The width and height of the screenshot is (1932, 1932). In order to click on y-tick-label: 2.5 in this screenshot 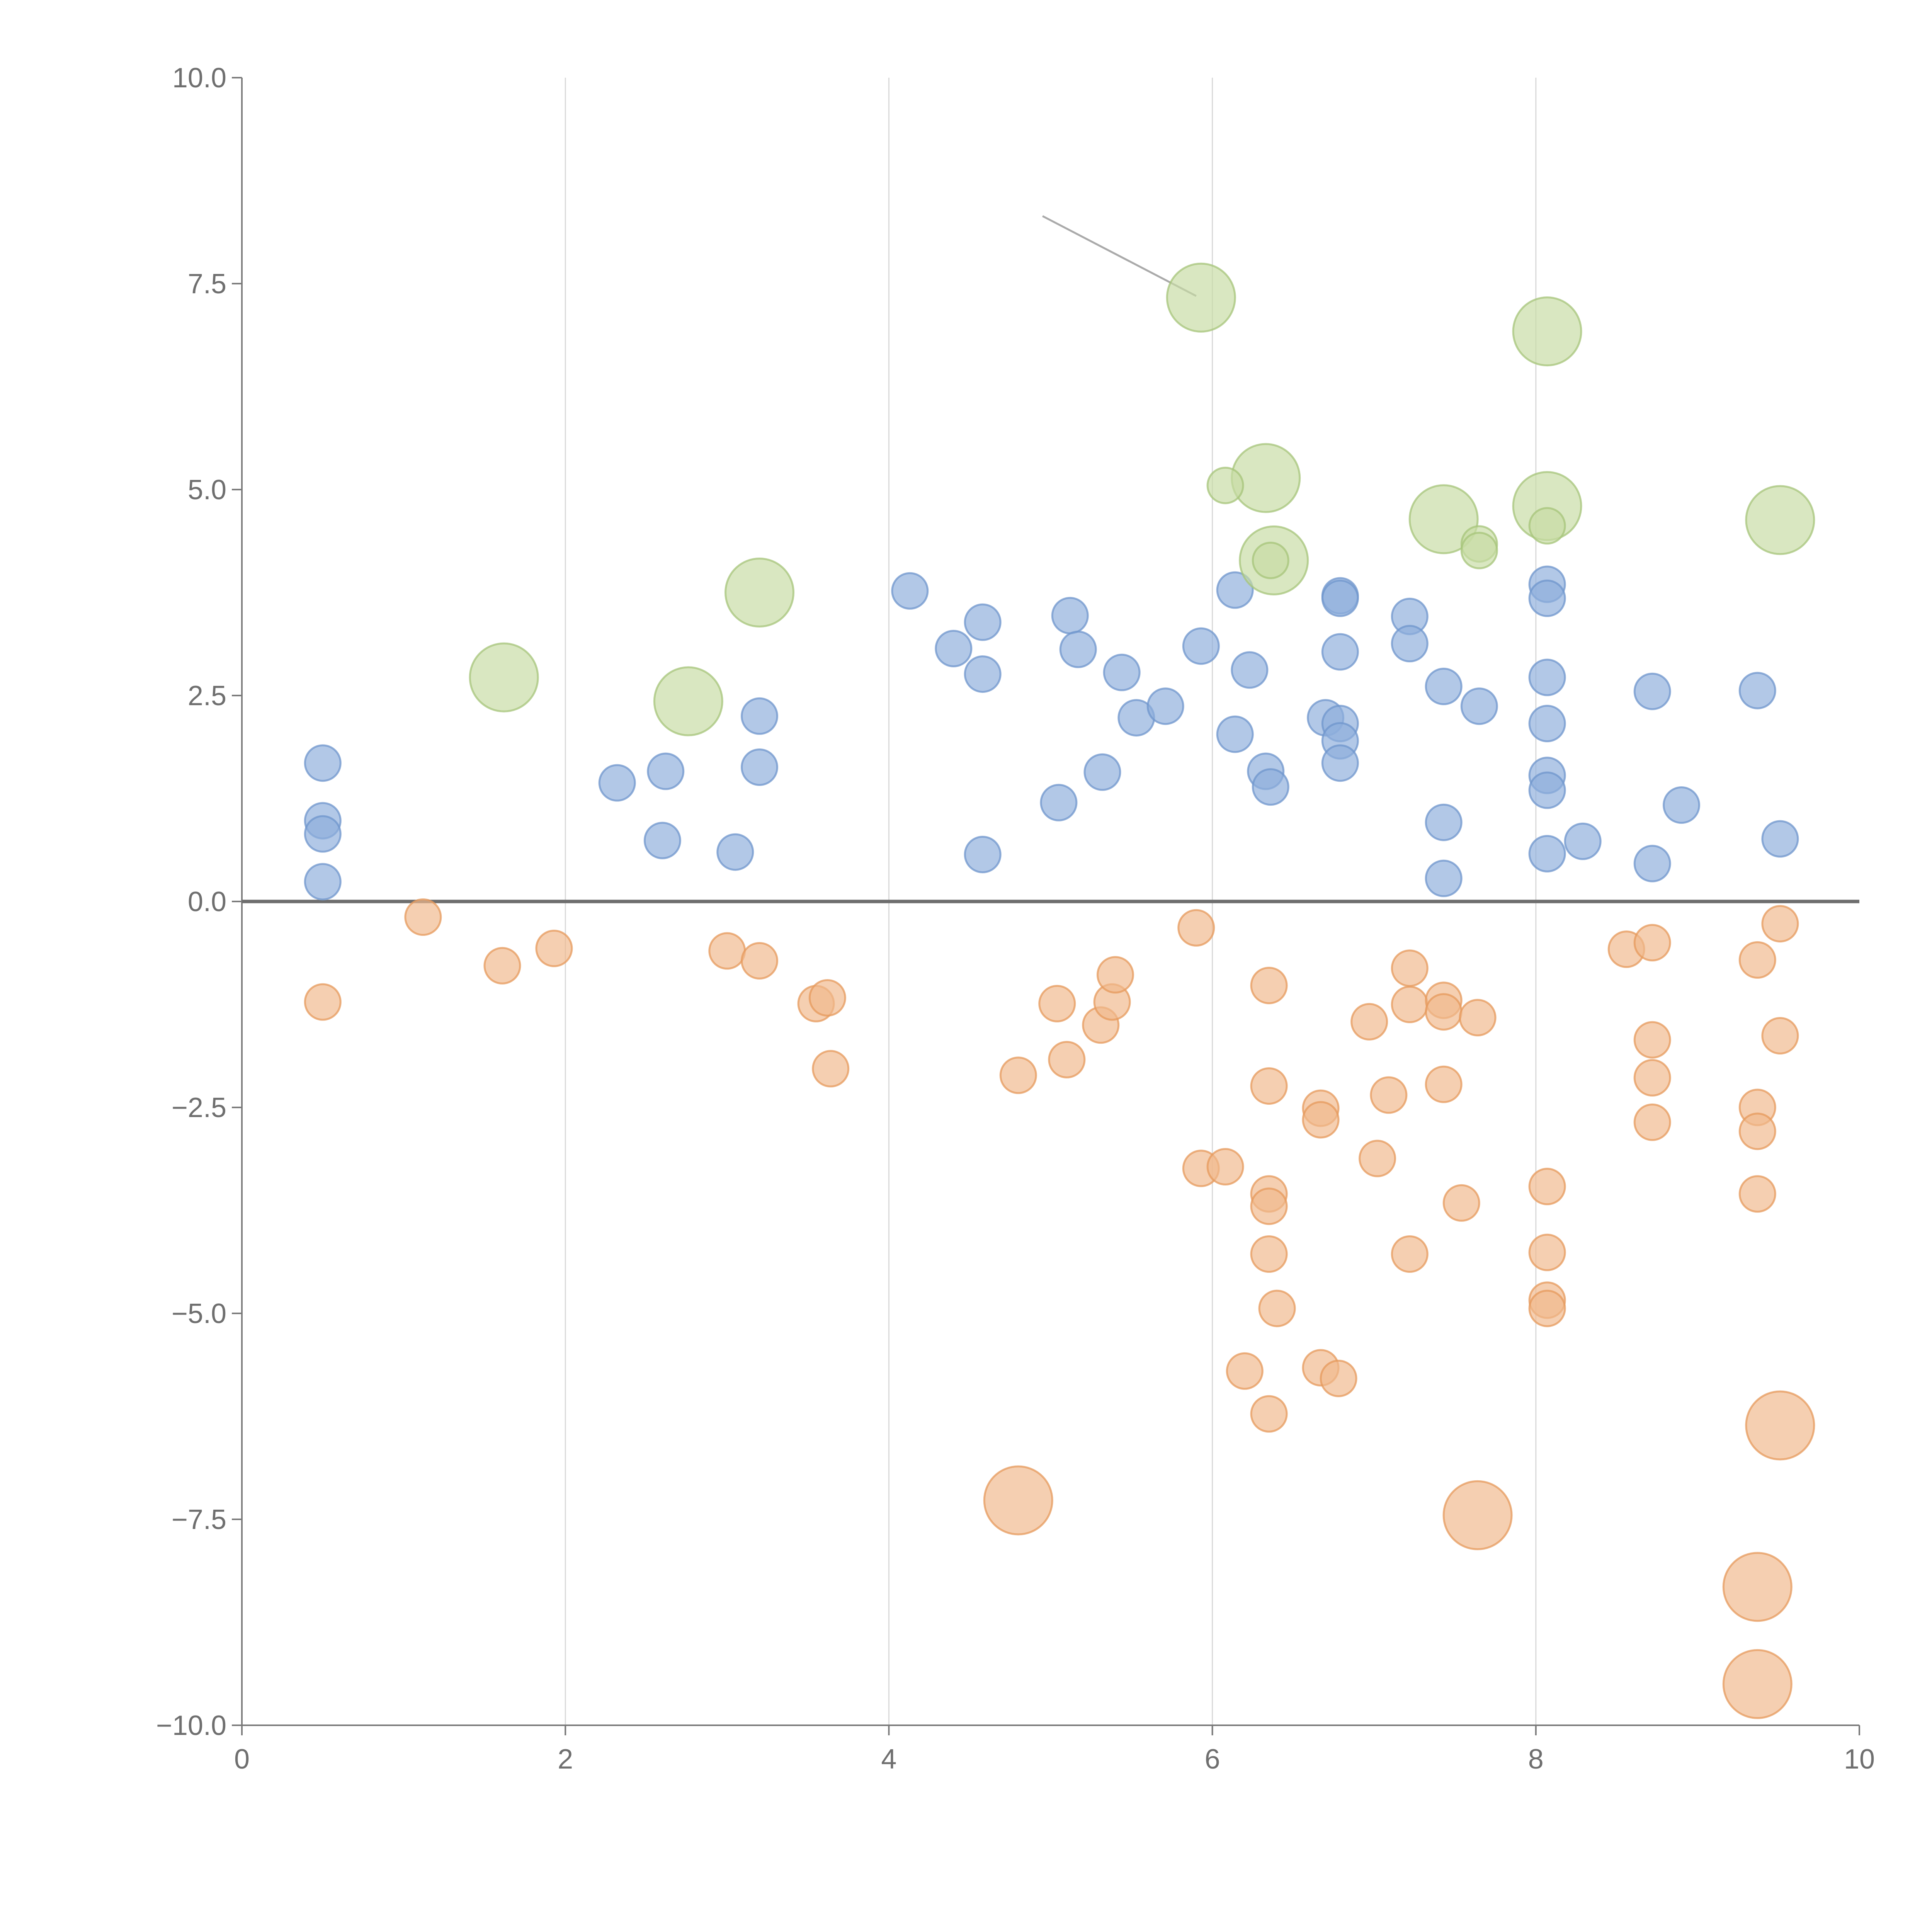, I will do `click(207, 695)`.